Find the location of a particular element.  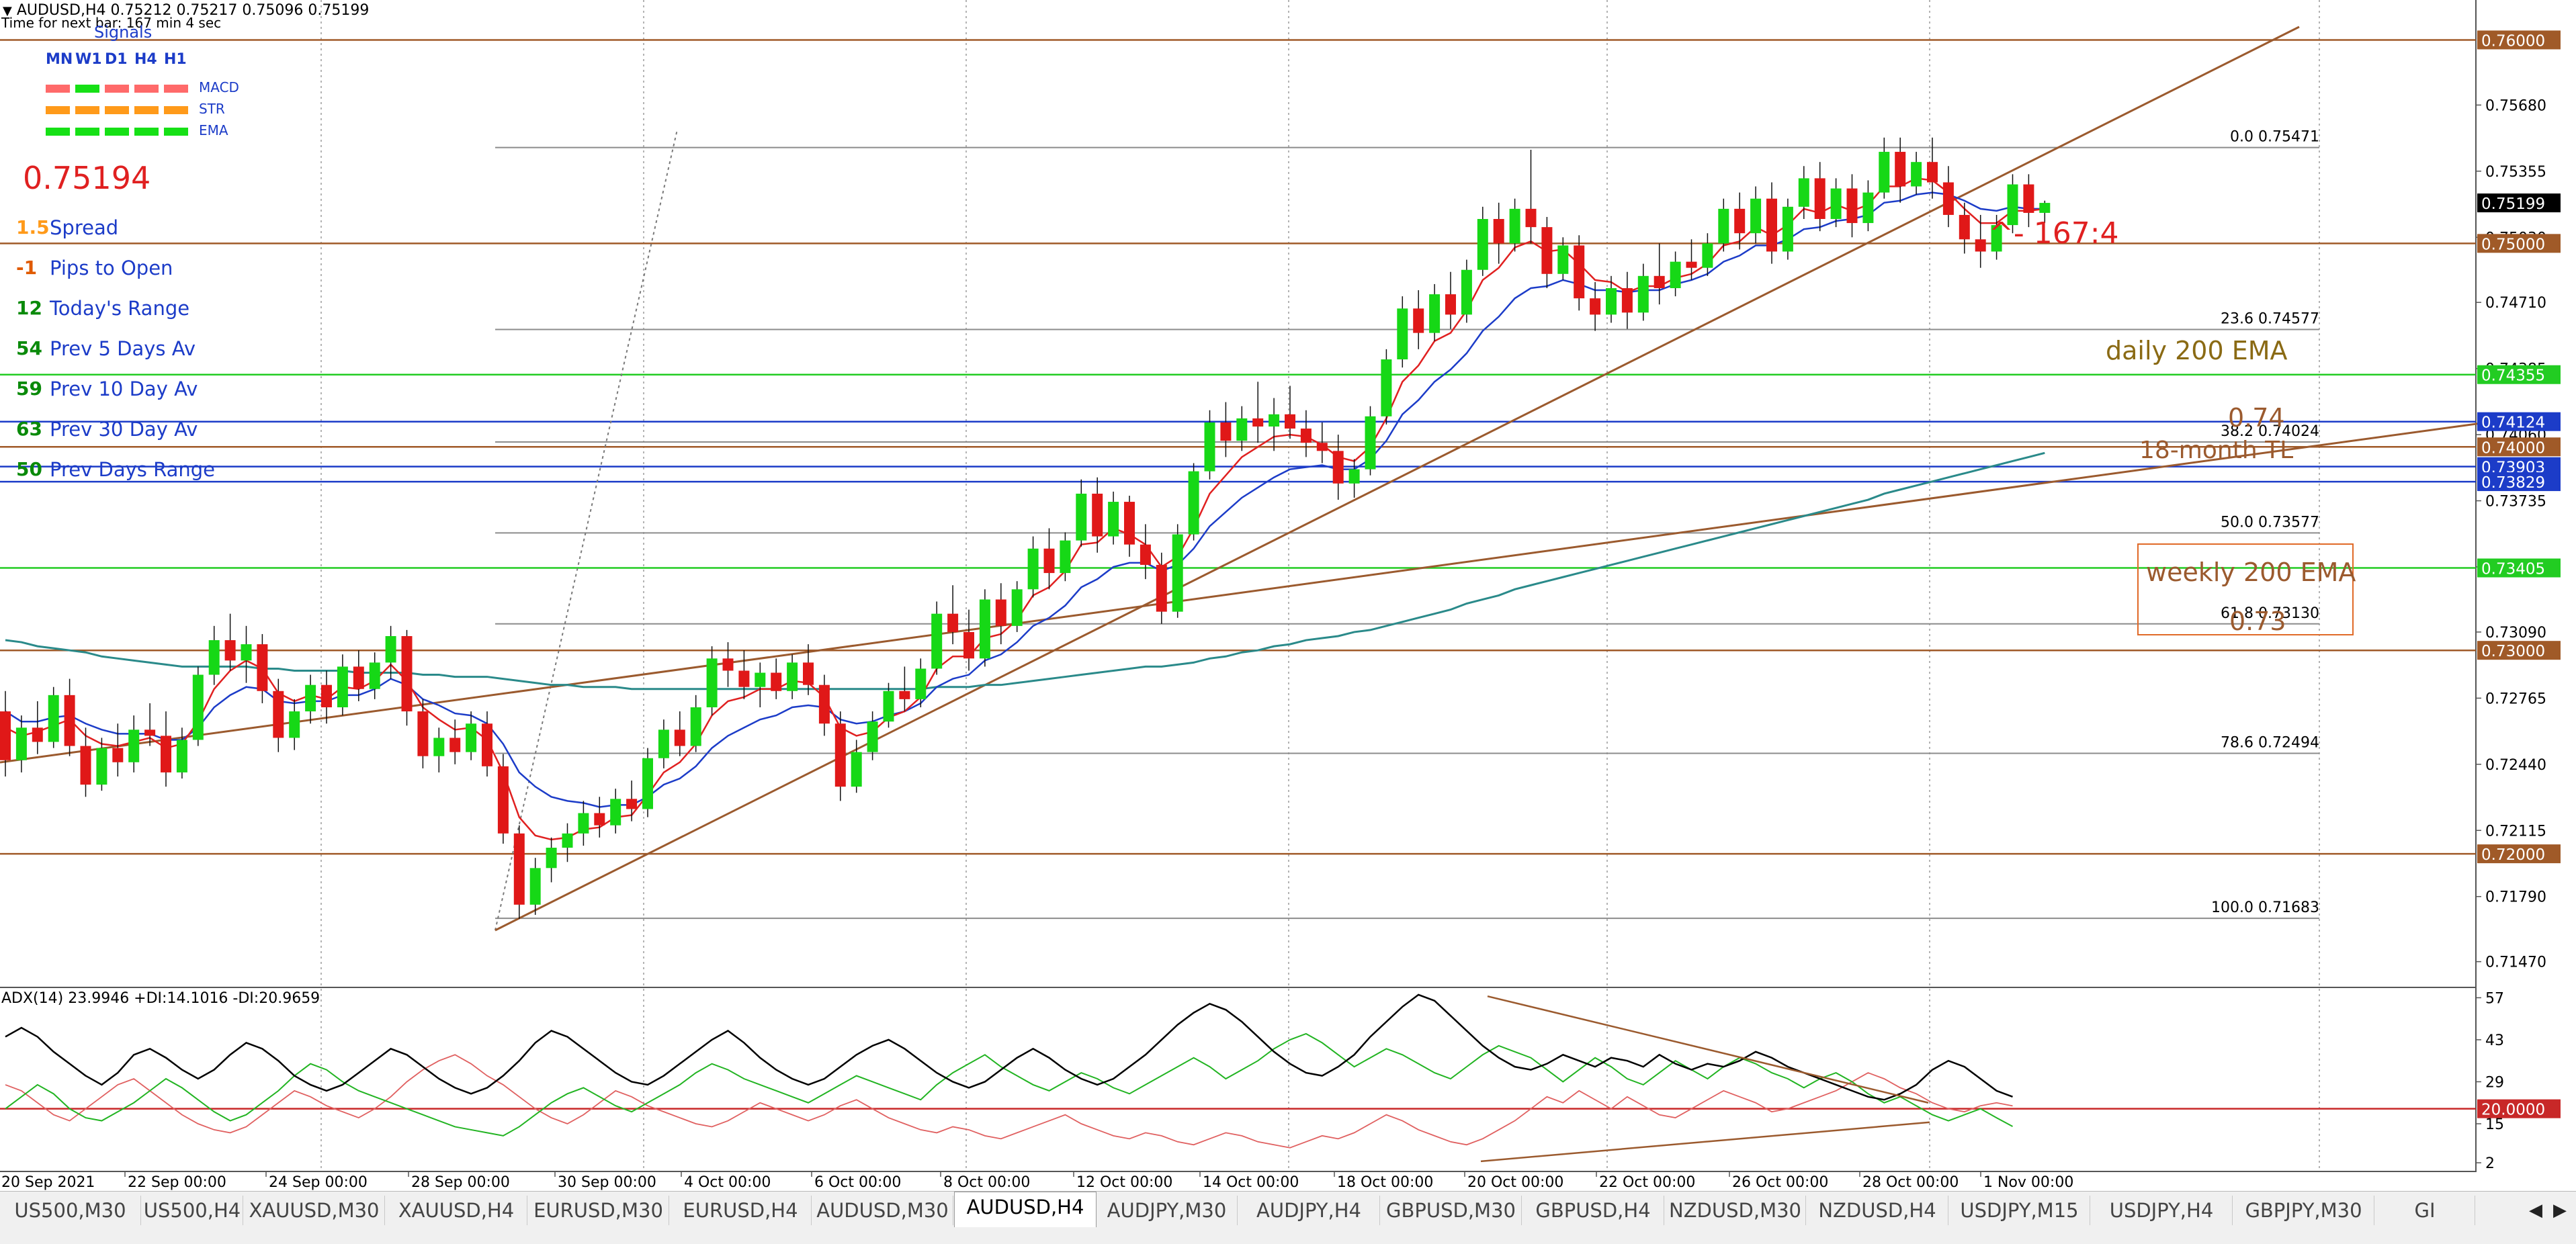

signal-row-label: MACD is located at coordinates (219, 87).